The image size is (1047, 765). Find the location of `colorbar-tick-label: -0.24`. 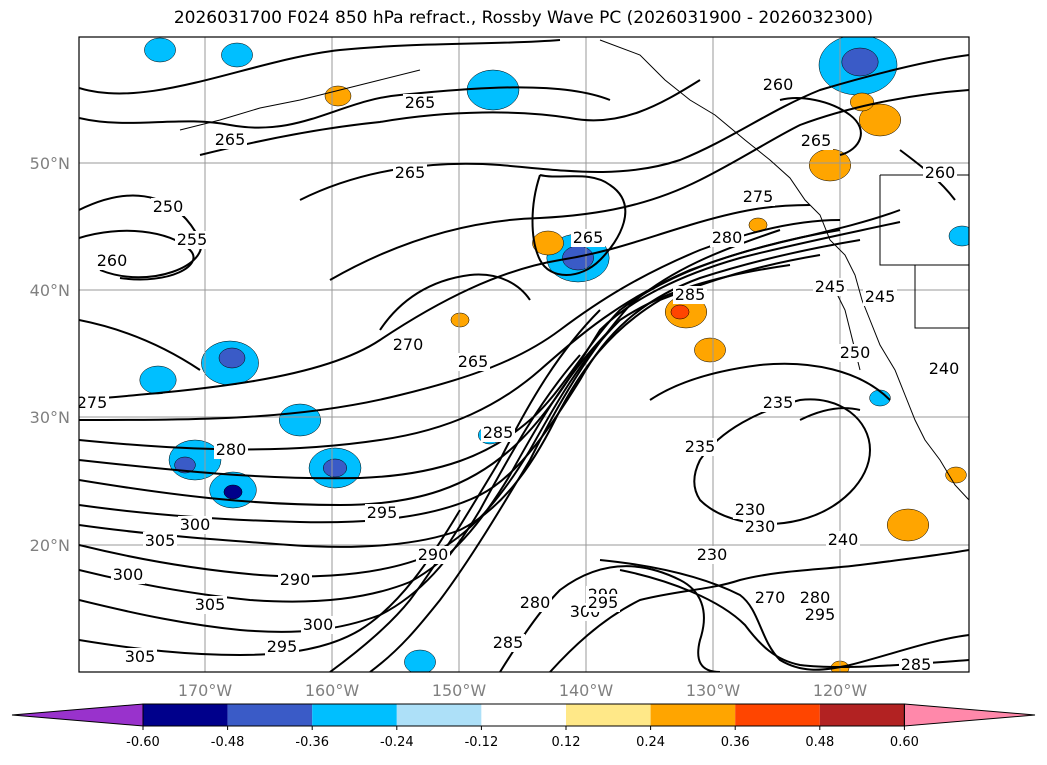

colorbar-tick-label: -0.24 is located at coordinates (397, 742).